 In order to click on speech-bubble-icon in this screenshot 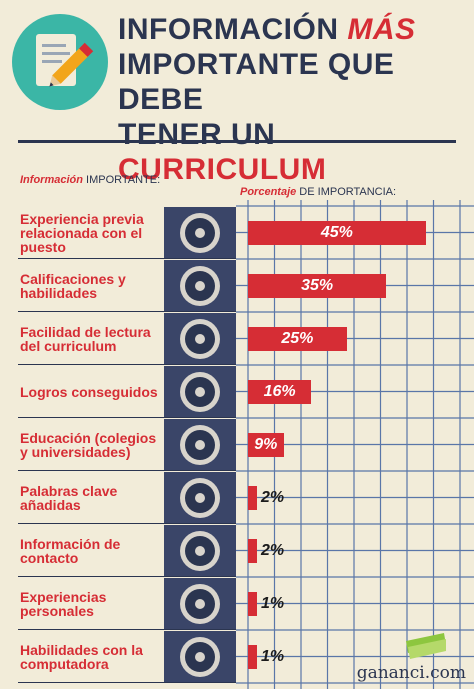, I will do `click(200, 604)`.